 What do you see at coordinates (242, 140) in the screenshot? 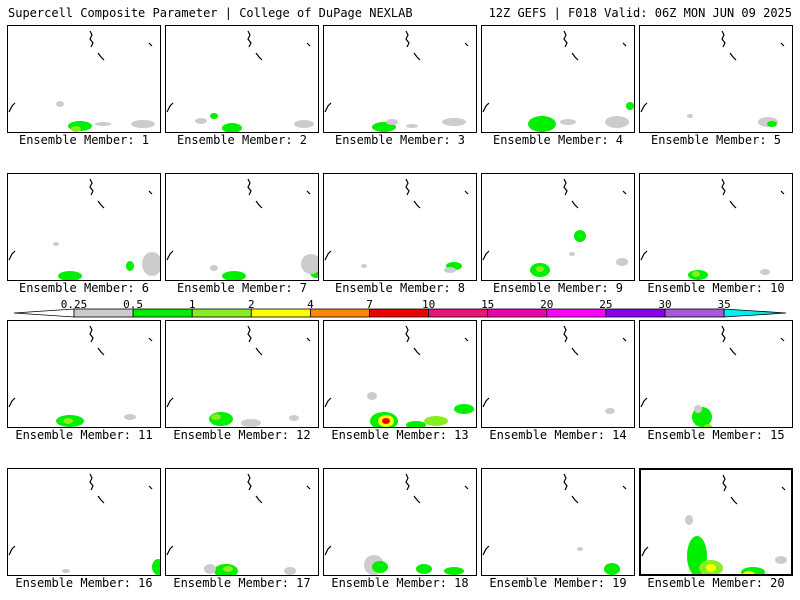
I see `member-label: Ensemble Member: 2` at bounding box center [242, 140].